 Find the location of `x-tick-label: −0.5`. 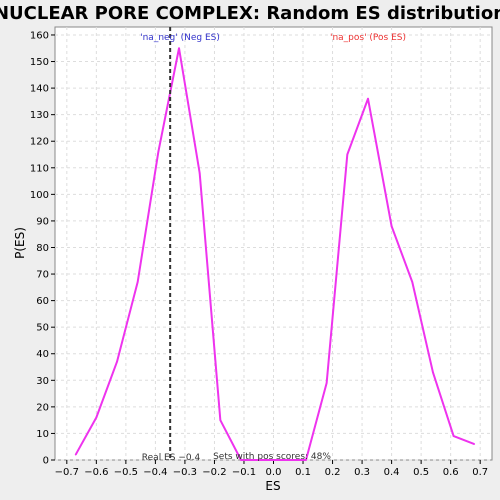

x-tick-label: −0.5 is located at coordinates (126, 472).